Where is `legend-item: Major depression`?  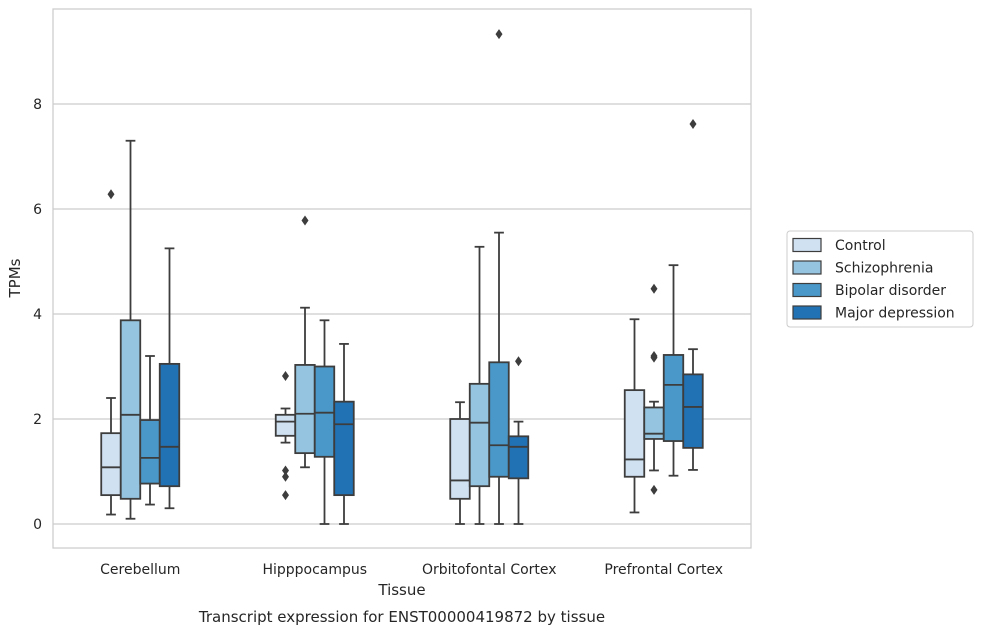 legend-item: Major depression is located at coordinates (873, 313).